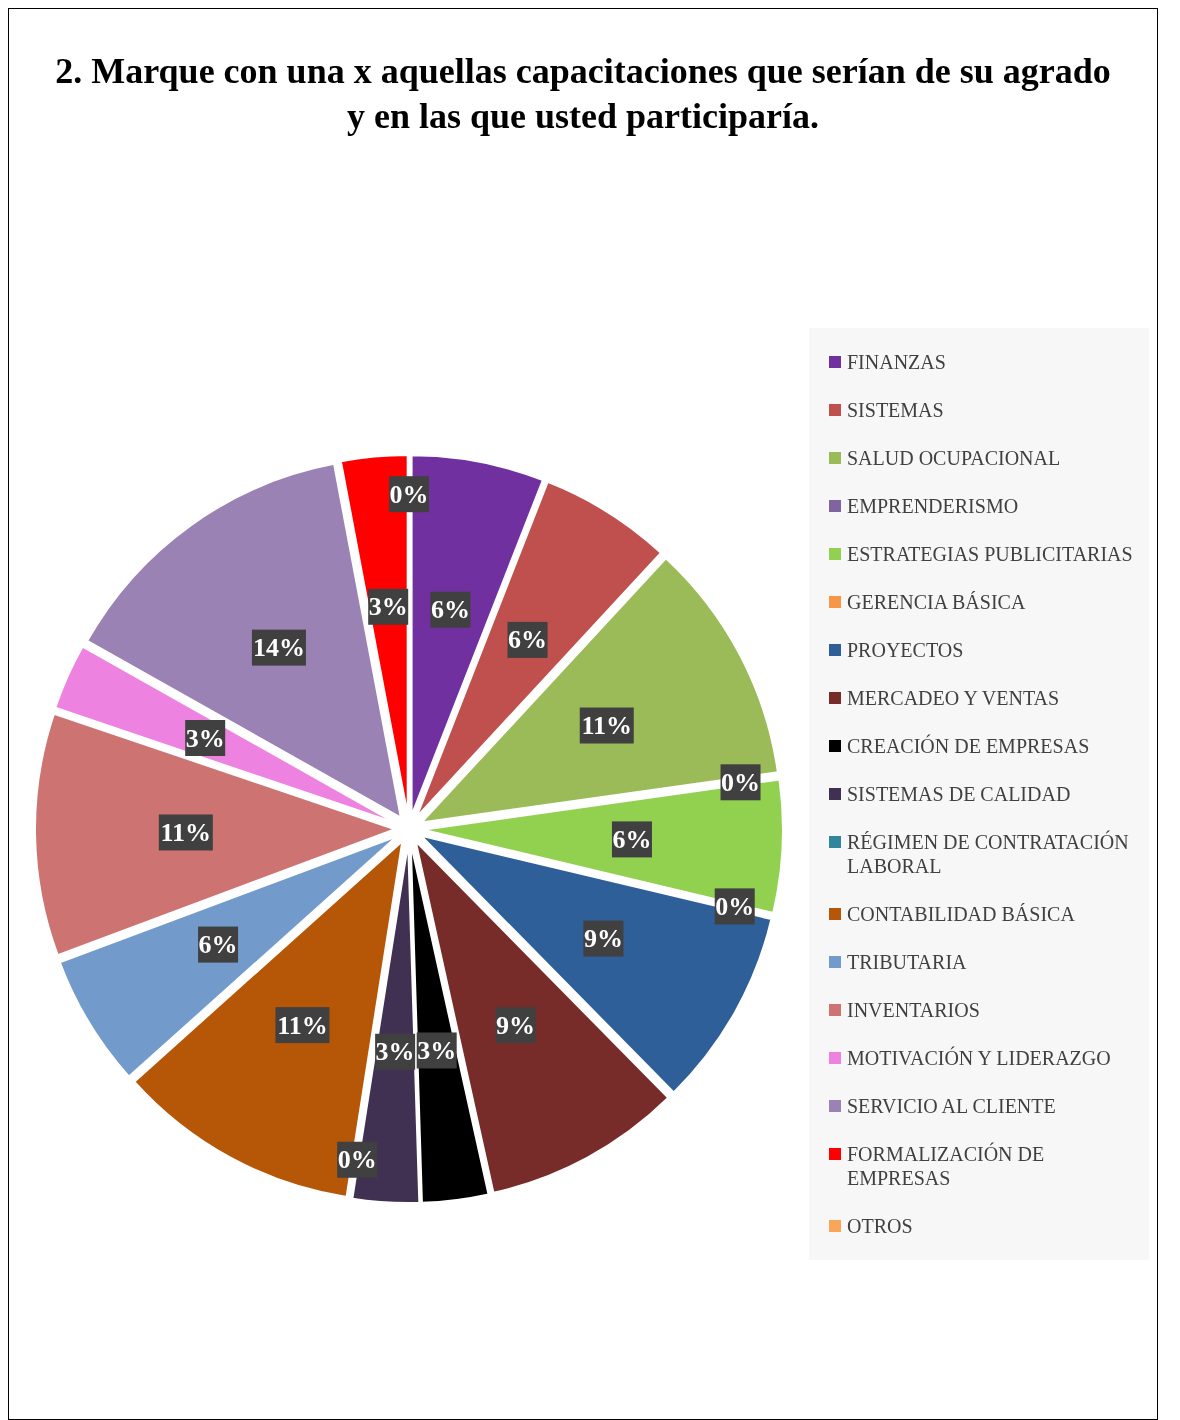 The width and height of the screenshot is (1180, 1420). I want to click on legend-label: SISTEMAS DE CALIDAD, so click(959, 794).